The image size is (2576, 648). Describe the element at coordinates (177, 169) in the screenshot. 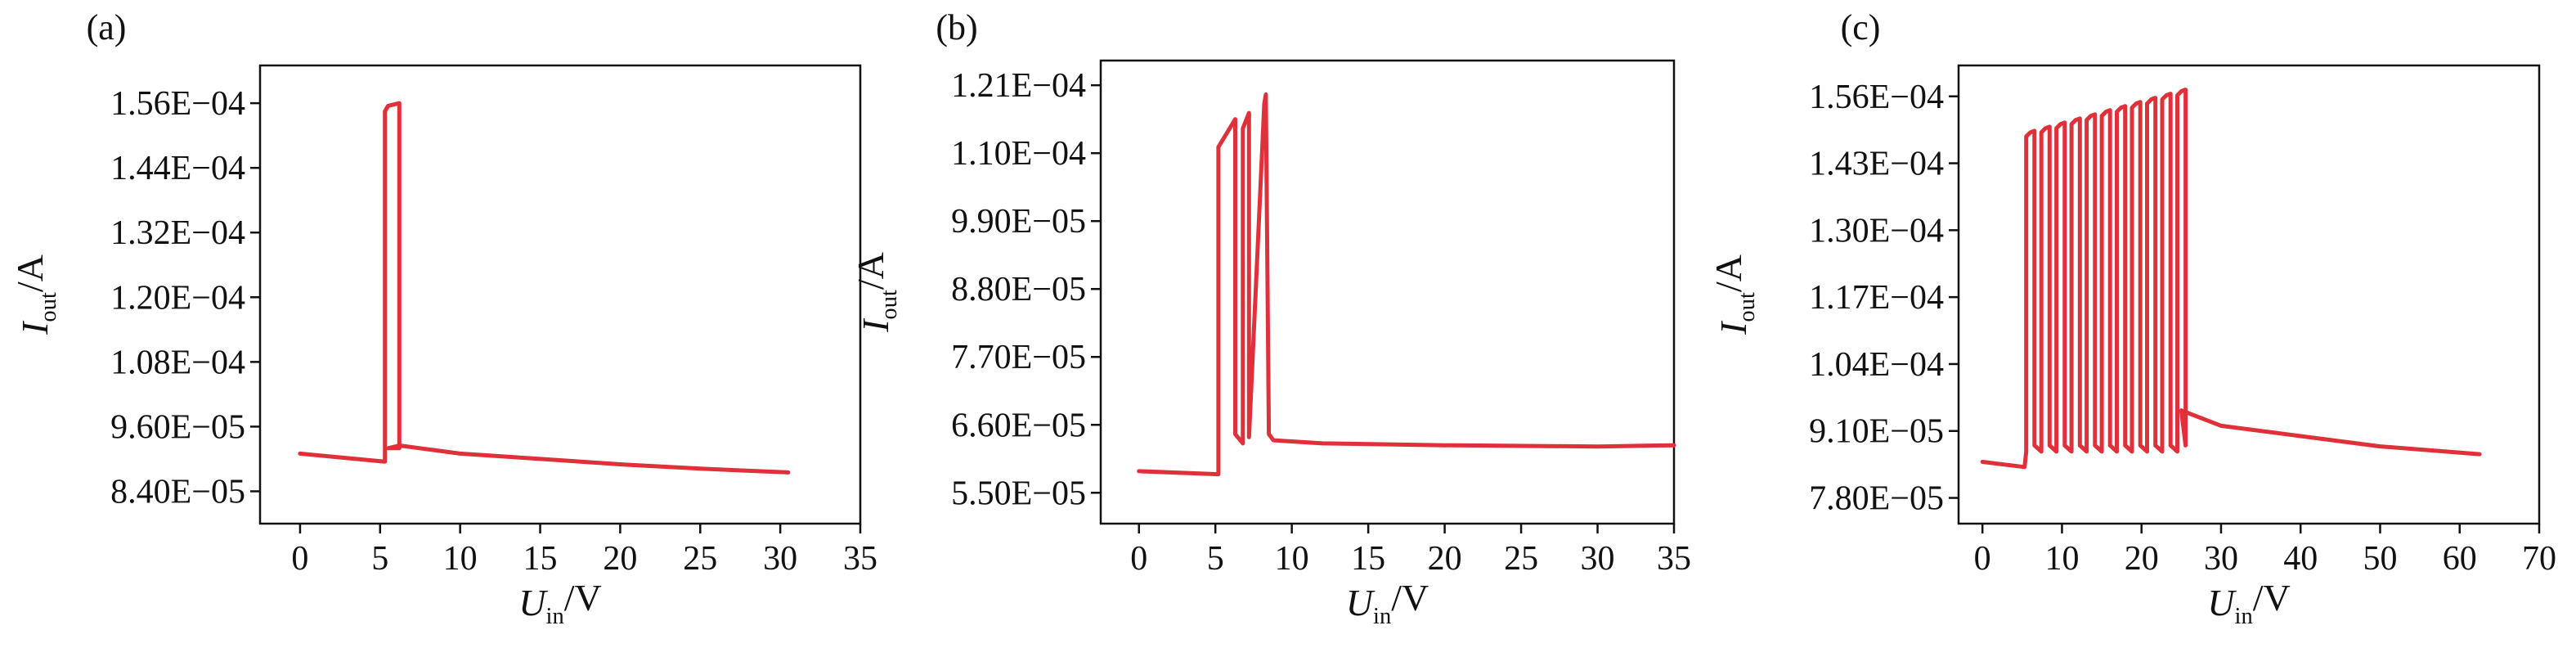

I see `y-tick-label: 1.44E−04` at that location.